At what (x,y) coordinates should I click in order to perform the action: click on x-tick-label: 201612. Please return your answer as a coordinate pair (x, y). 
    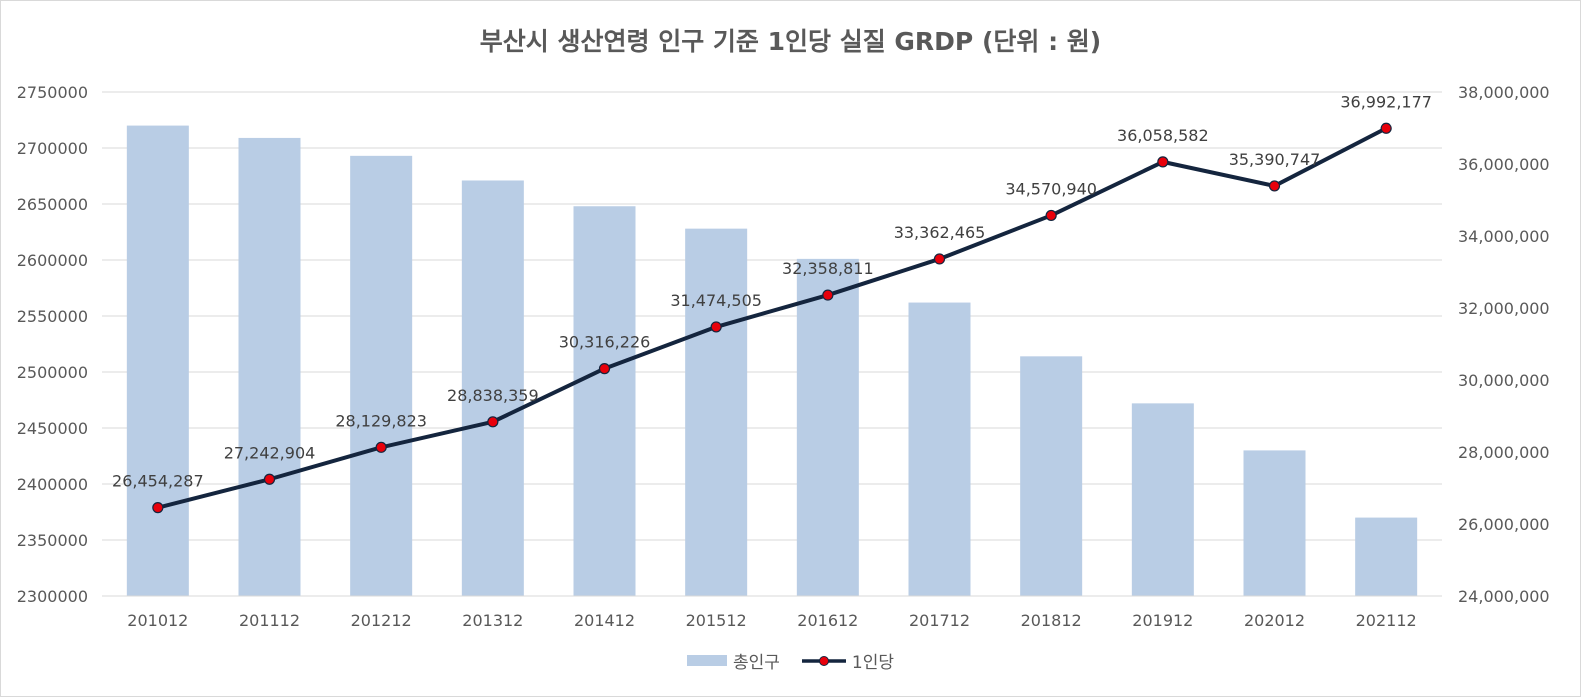
    Looking at the image, I should click on (827, 620).